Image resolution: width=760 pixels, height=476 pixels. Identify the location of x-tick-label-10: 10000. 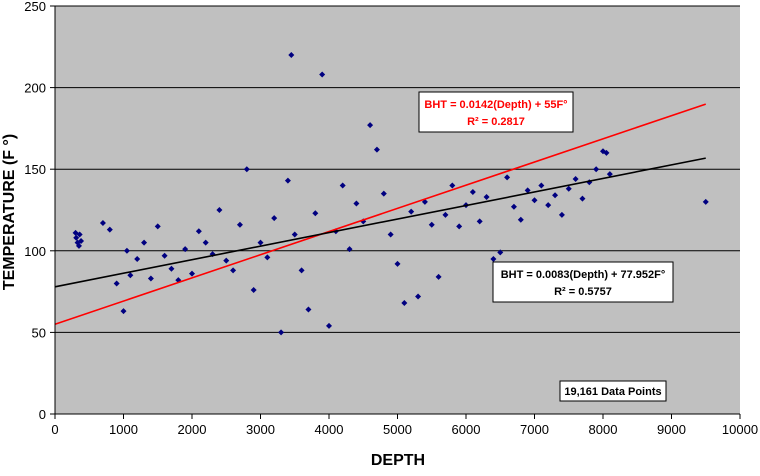
(740, 429).